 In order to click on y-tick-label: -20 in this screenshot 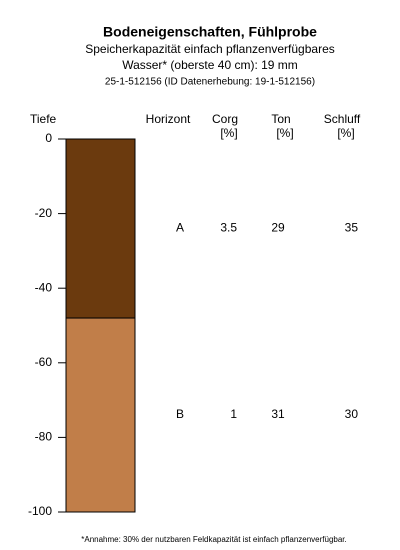, I will do `click(44, 213)`.